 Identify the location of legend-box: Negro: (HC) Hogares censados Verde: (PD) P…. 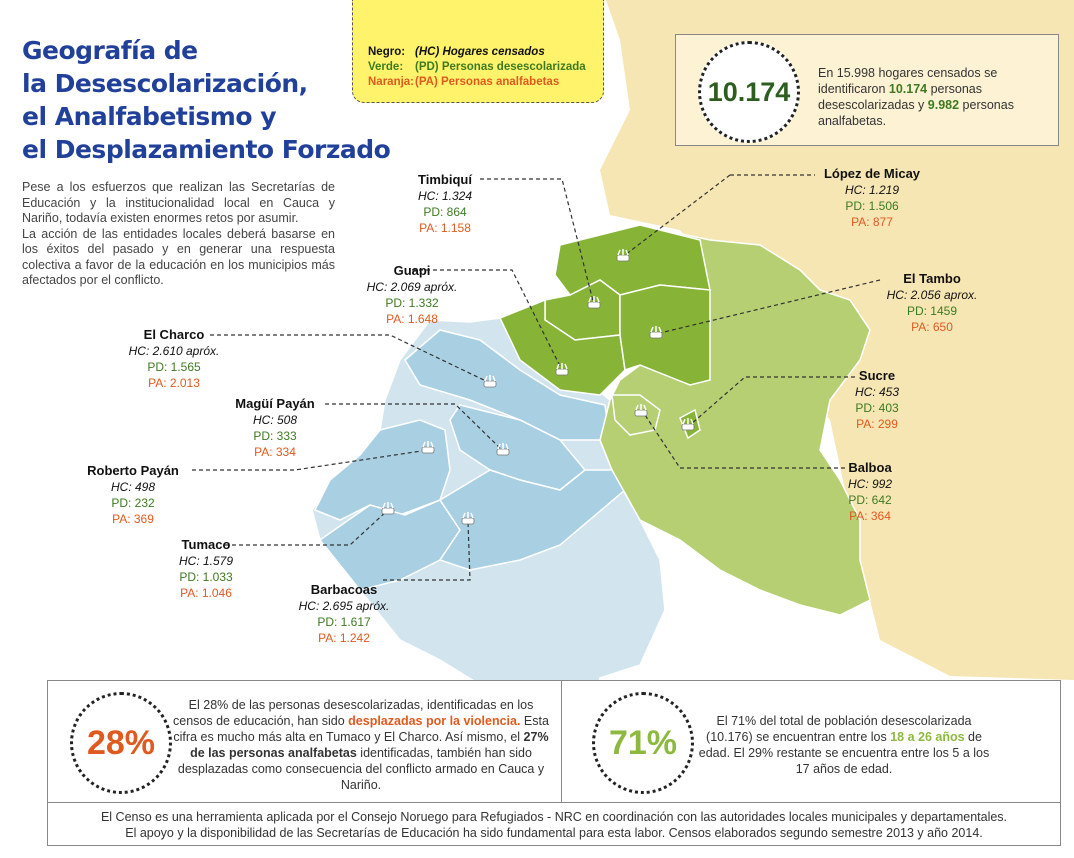
(478, 51).